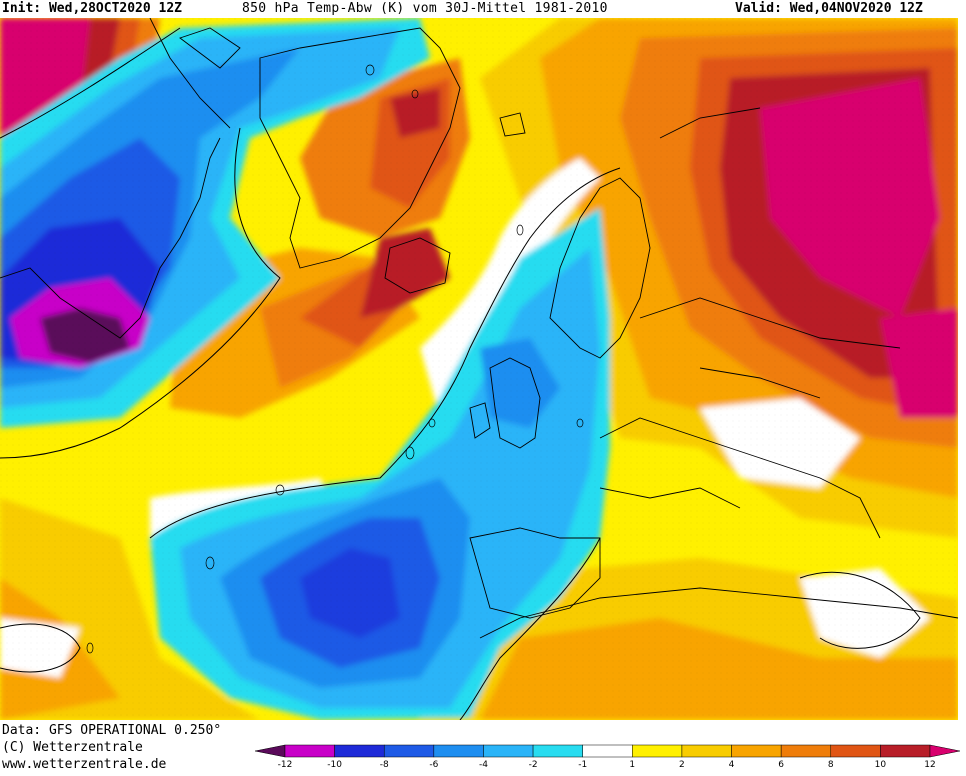  I want to click on legend-tick-label: -10, so click(334, 765).